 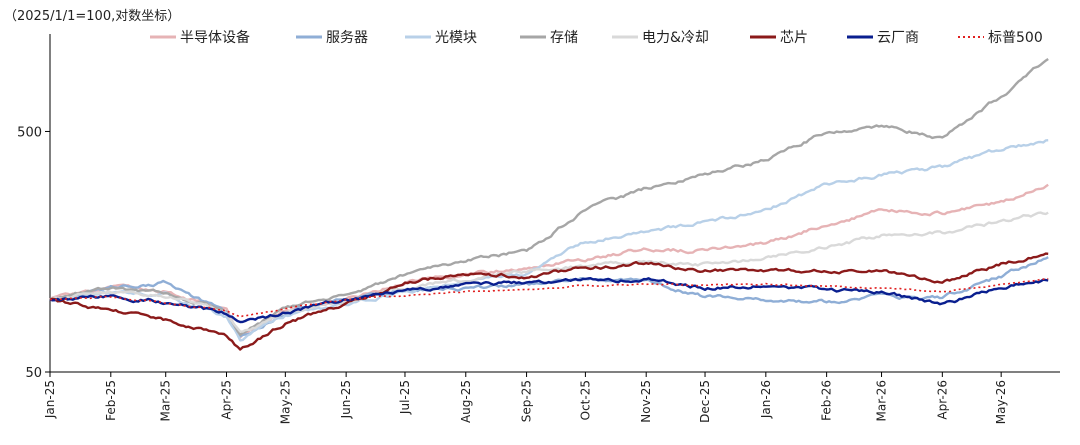 What do you see at coordinates (33, 373) in the screenshot?
I see `y-tick-label: 50` at bounding box center [33, 373].